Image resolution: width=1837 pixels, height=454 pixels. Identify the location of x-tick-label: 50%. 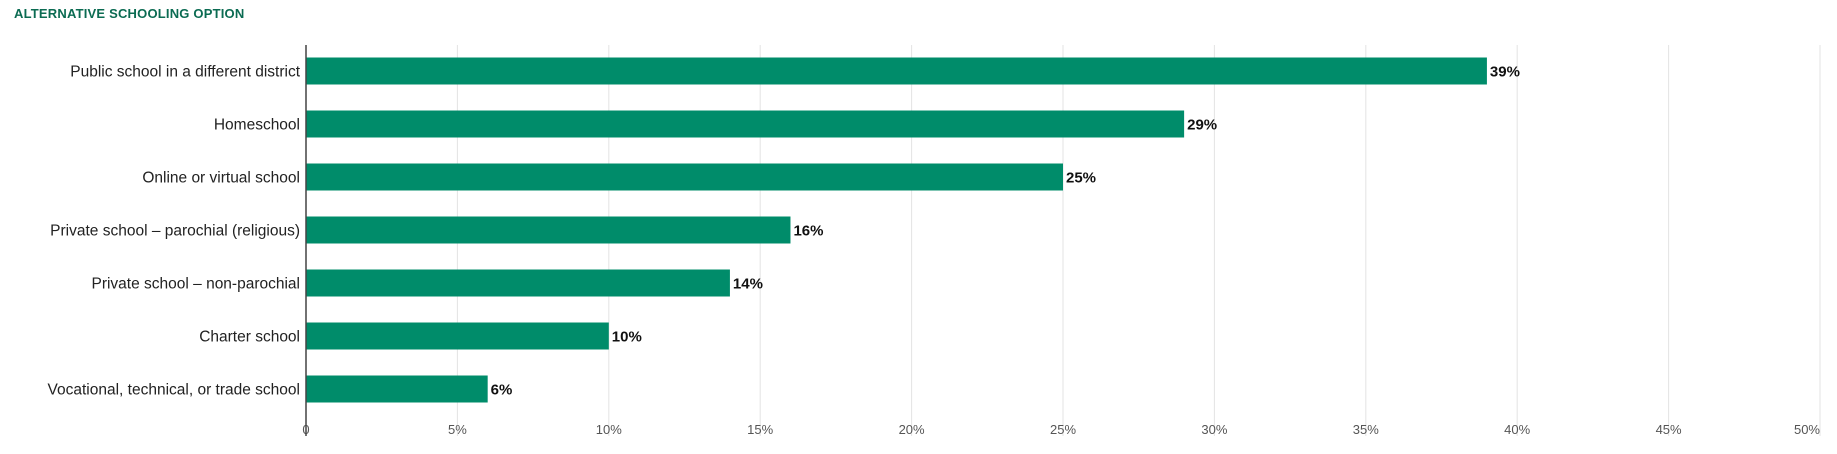
(1807, 429).